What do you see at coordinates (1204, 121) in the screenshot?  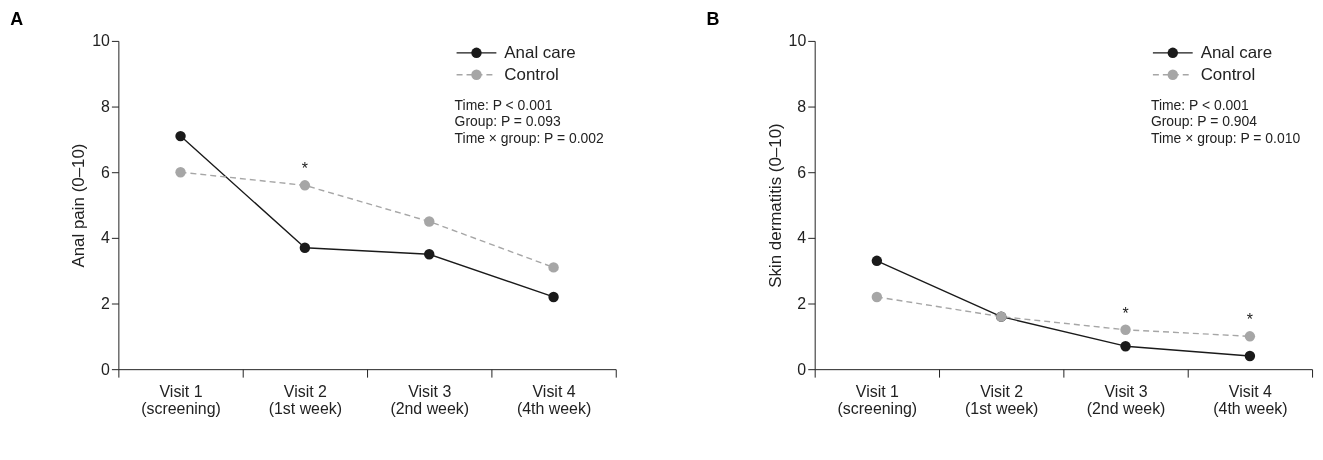 I see `annotation: Group: P = 0.904` at bounding box center [1204, 121].